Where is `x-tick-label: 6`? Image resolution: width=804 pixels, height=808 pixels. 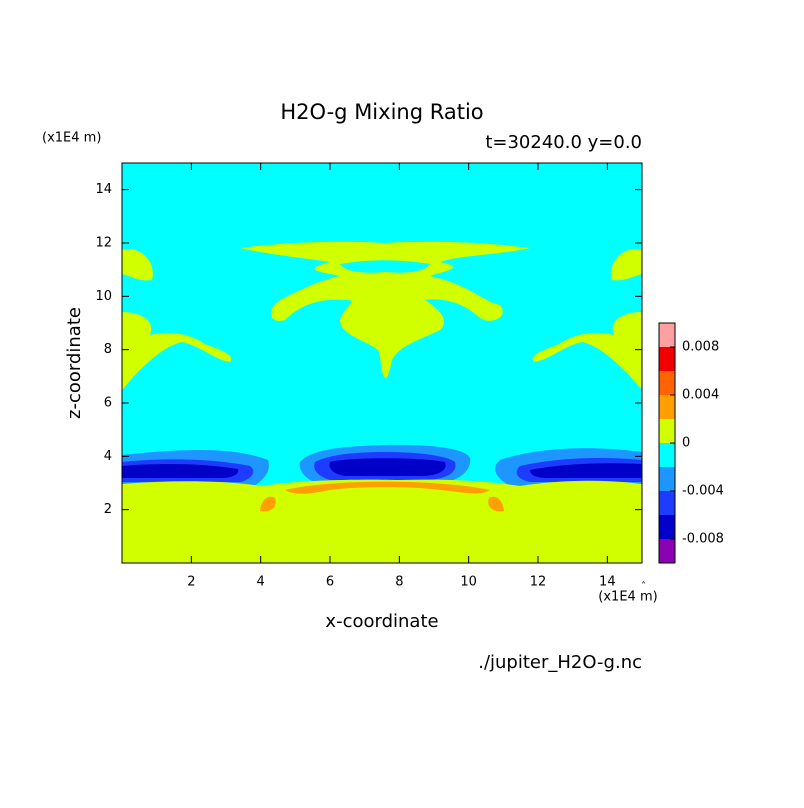 x-tick-label: 6 is located at coordinates (330, 582).